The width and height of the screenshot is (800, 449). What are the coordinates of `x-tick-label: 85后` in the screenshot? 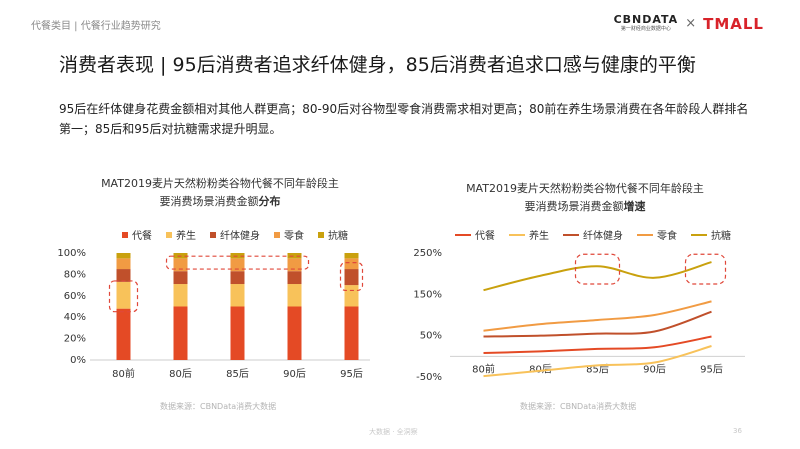 It's located at (237, 374).